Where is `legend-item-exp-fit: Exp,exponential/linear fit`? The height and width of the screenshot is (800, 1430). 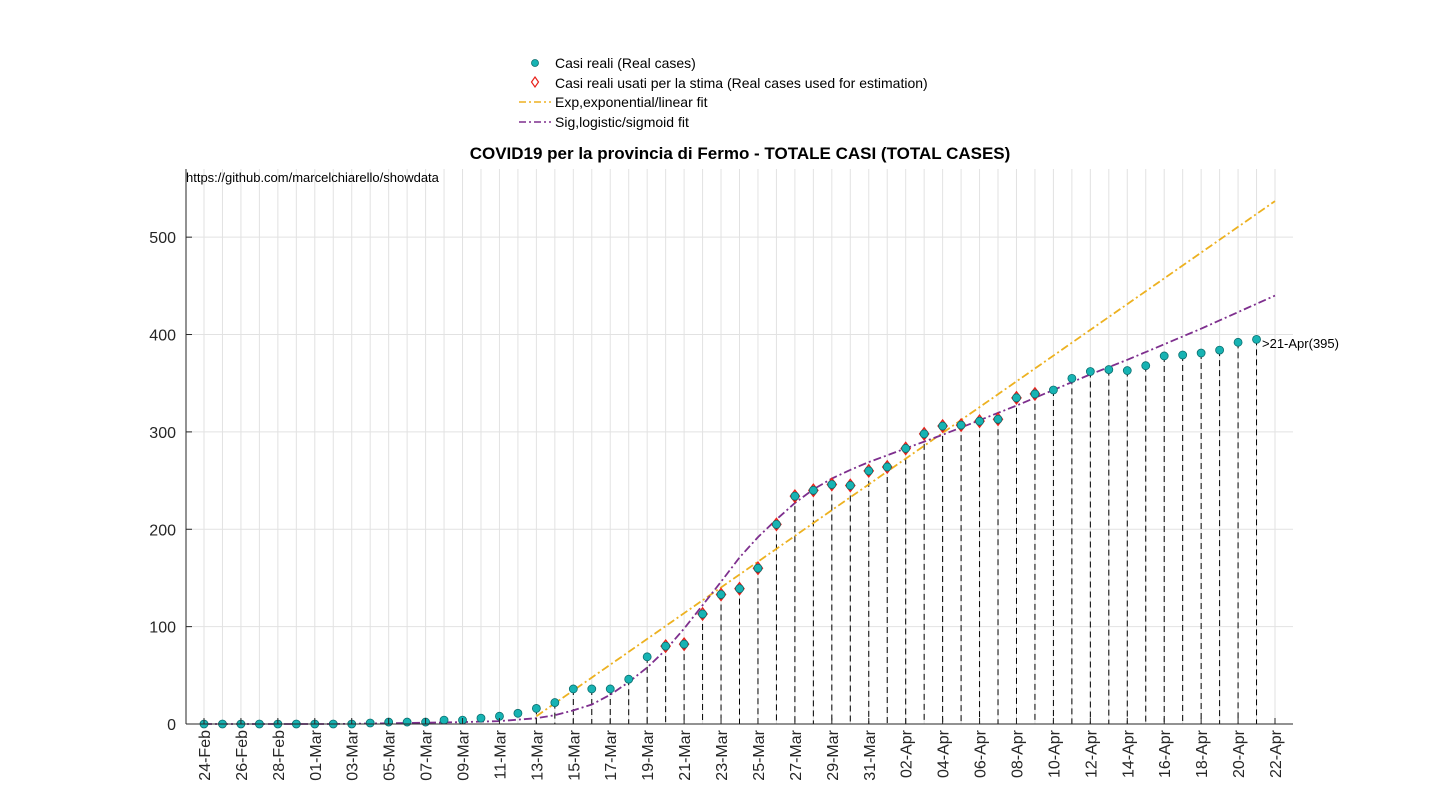
legend-item-exp-fit: Exp,exponential/linear fit is located at coordinates (613, 102).